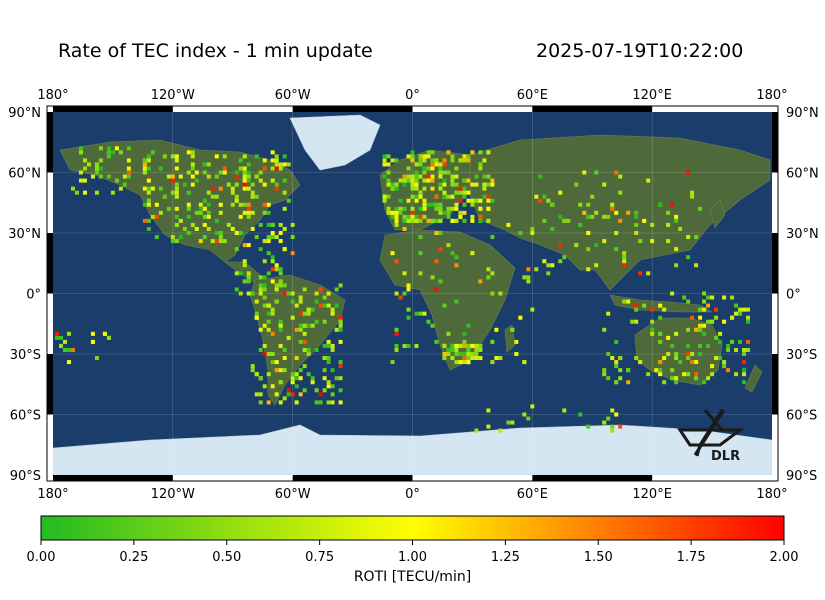  What do you see at coordinates (652, 95) in the screenshot?
I see `lon-tick-top: 120°E` at bounding box center [652, 95].